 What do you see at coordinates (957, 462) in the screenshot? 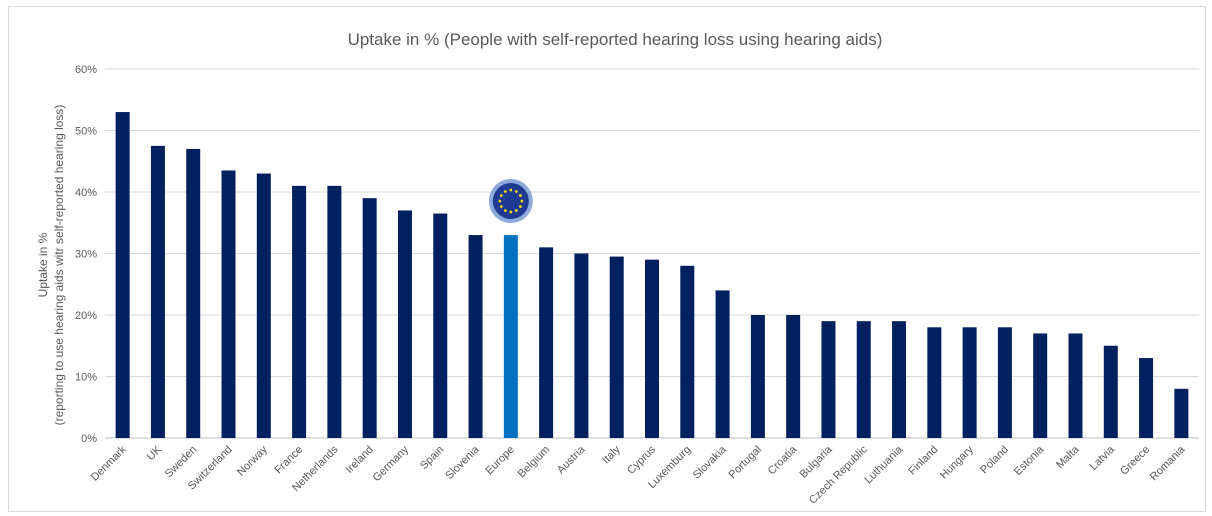
I see `x-tick-label: Hungary` at bounding box center [957, 462].